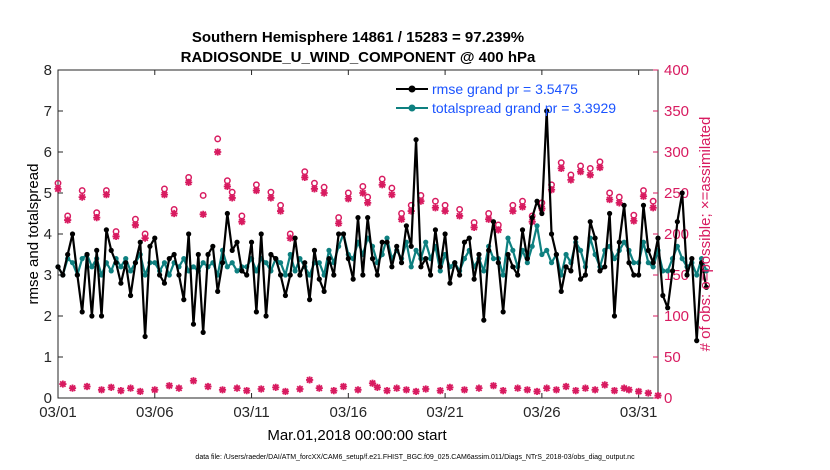  I want to click on x-tick-label: 03/01, so click(58, 412).